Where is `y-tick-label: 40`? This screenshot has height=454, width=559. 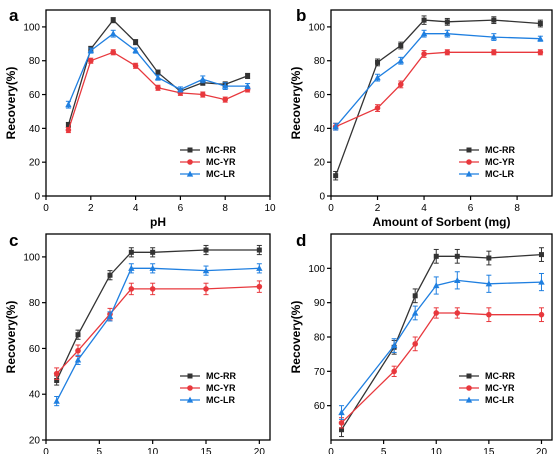
y-tick-label: 40 is located at coordinates (35, 395).